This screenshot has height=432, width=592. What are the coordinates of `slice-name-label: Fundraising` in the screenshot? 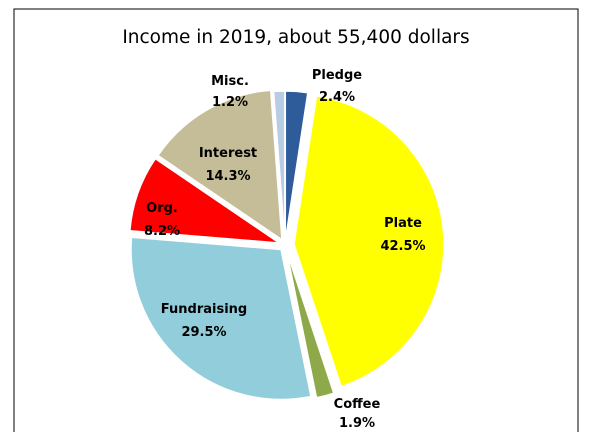 It's located at (204, 309).